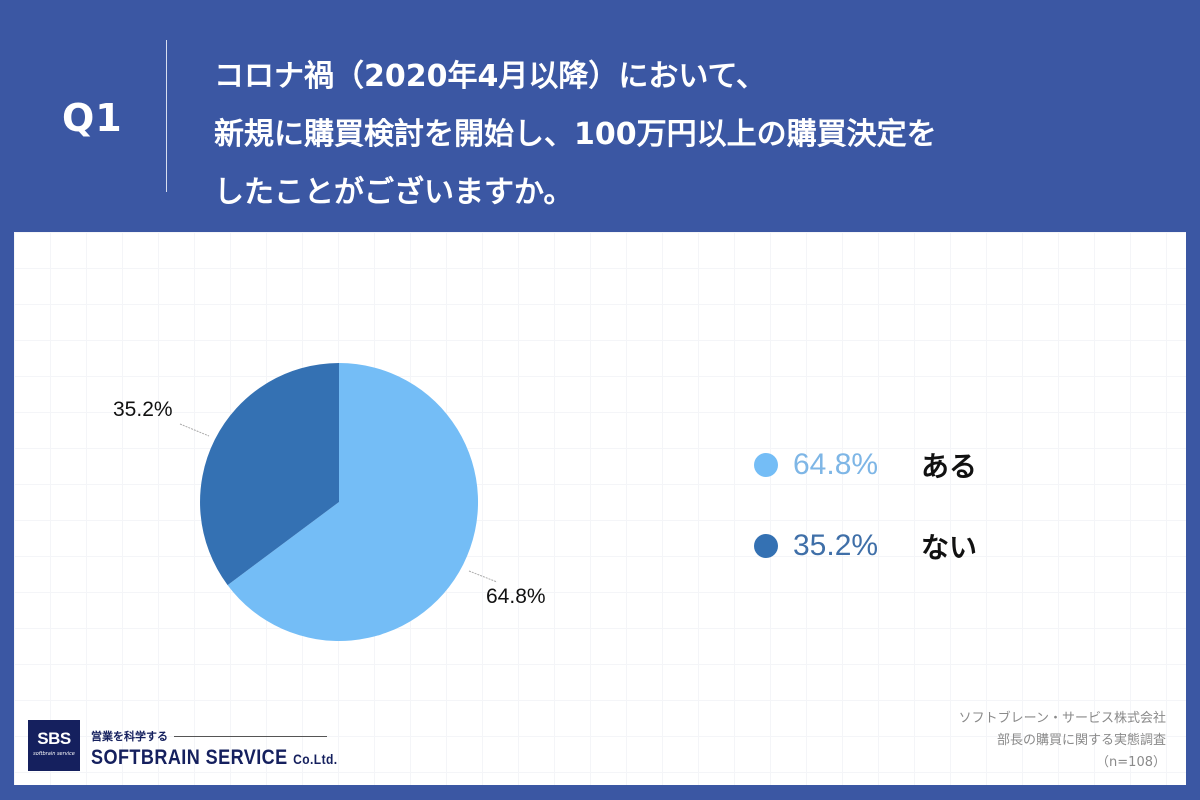 This screenshot has width=1200, height=800. What do you see at coordinates (1081, 740) in the screenshot?
I see `source-survey: 部長の購買に関する実態調査` at bounding box center [1081, 740].